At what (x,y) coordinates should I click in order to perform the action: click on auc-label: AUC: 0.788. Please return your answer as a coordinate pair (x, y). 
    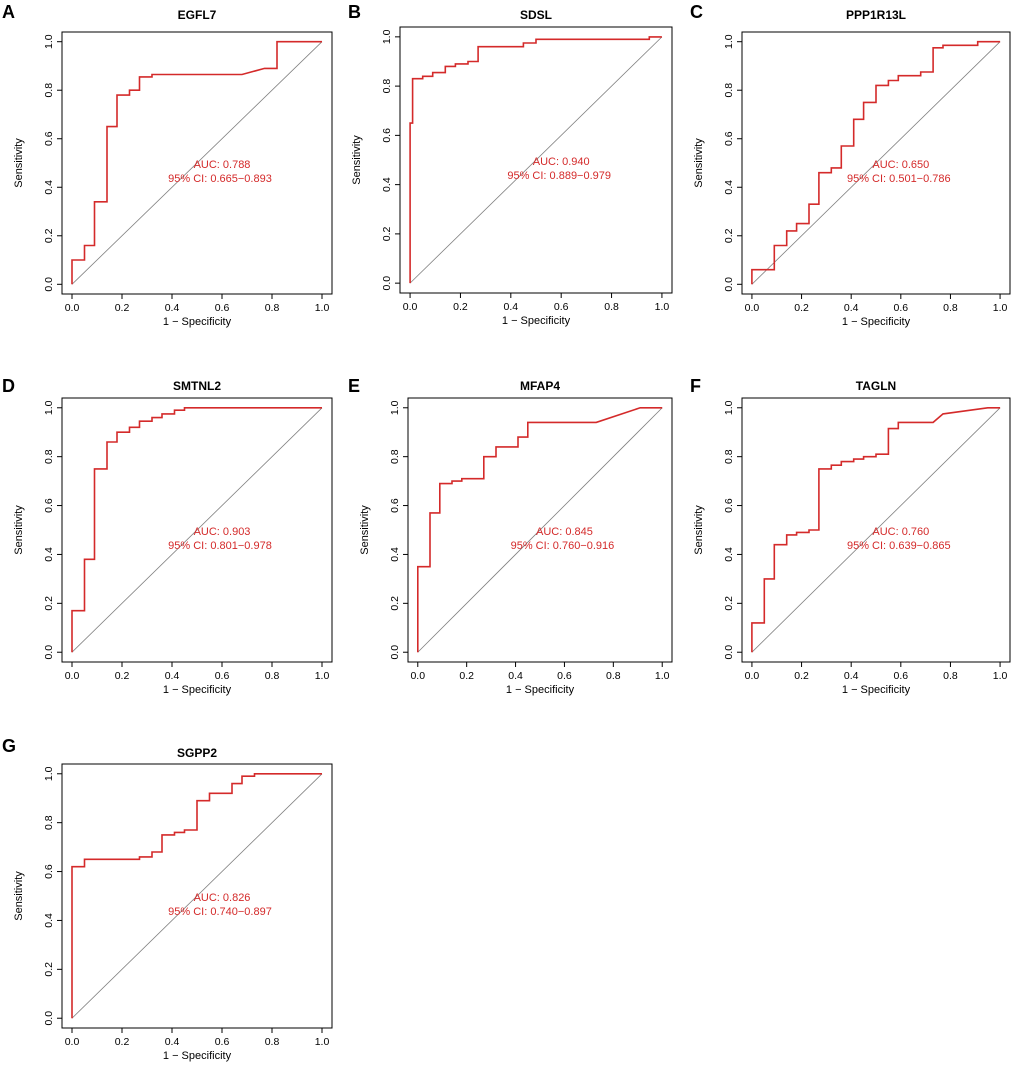
    Looking at the image, I should click on (222, 165).